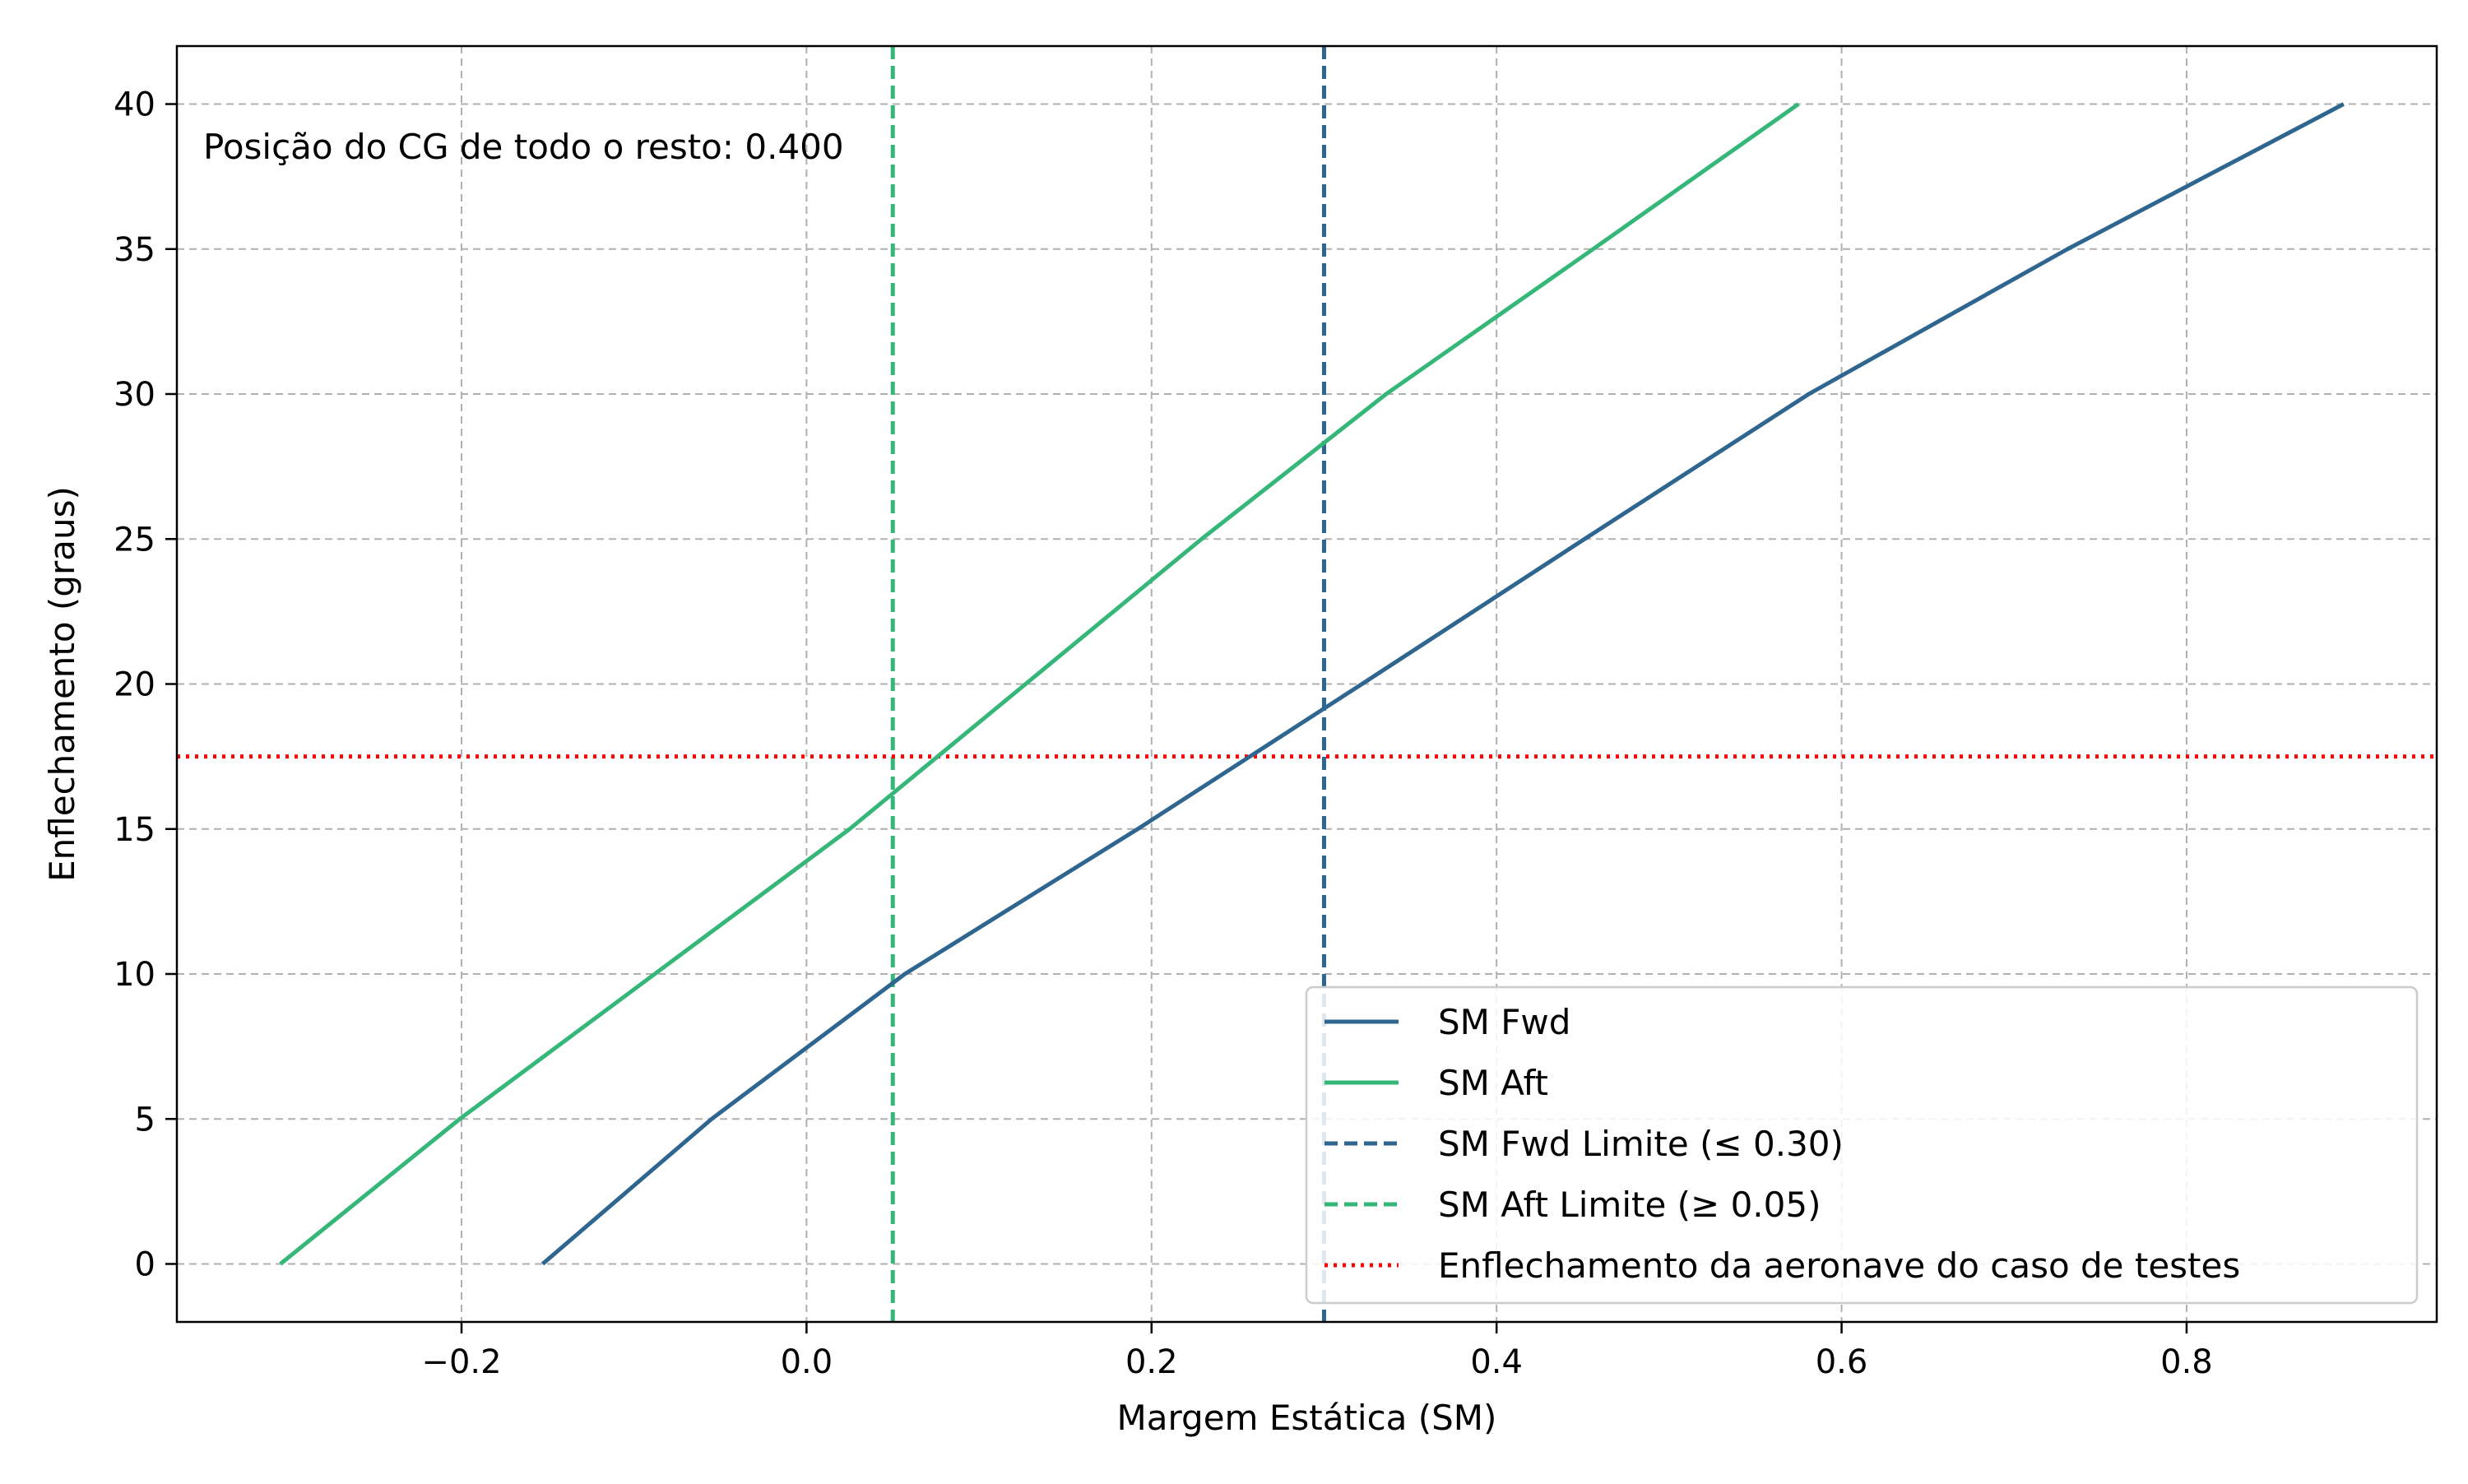 This screenshot has height=1484, width=2468. What do you see at coordinates (134, 975) in the screenshot?
I see `y-tick-label: 10` at bounding box center [134, 975].